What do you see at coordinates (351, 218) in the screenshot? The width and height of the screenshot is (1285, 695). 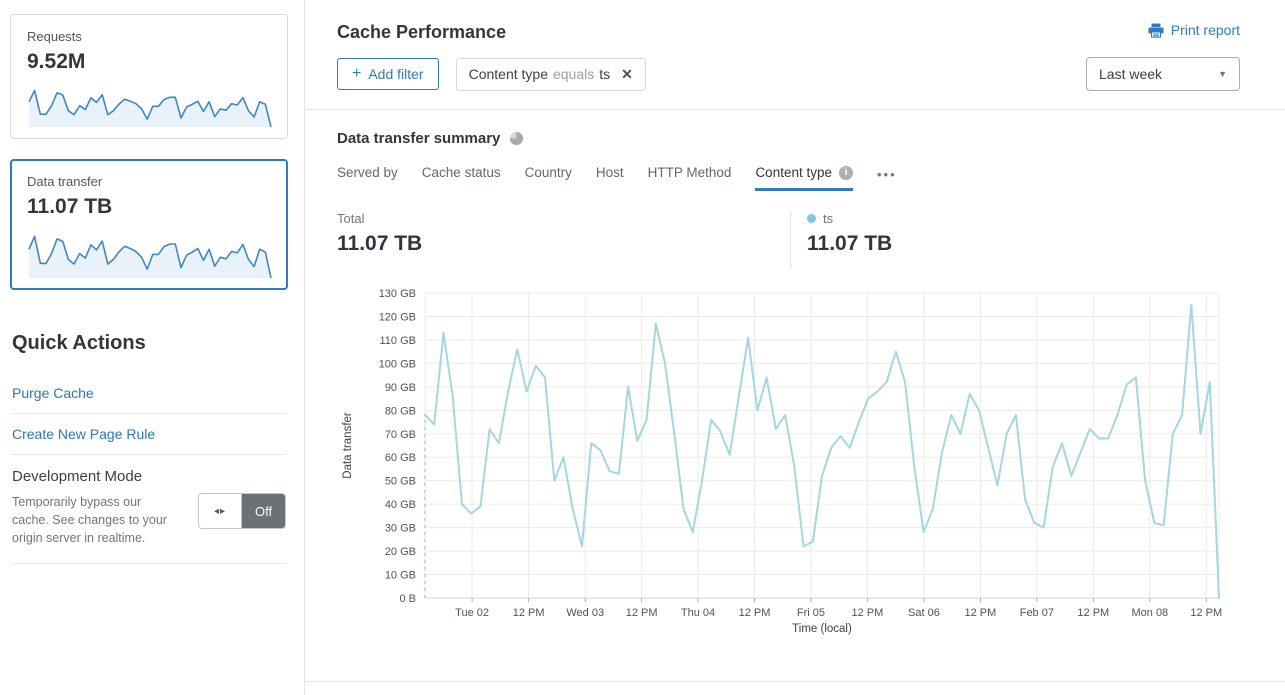 I see `total-label: Total` at bounding box center [351, 218].